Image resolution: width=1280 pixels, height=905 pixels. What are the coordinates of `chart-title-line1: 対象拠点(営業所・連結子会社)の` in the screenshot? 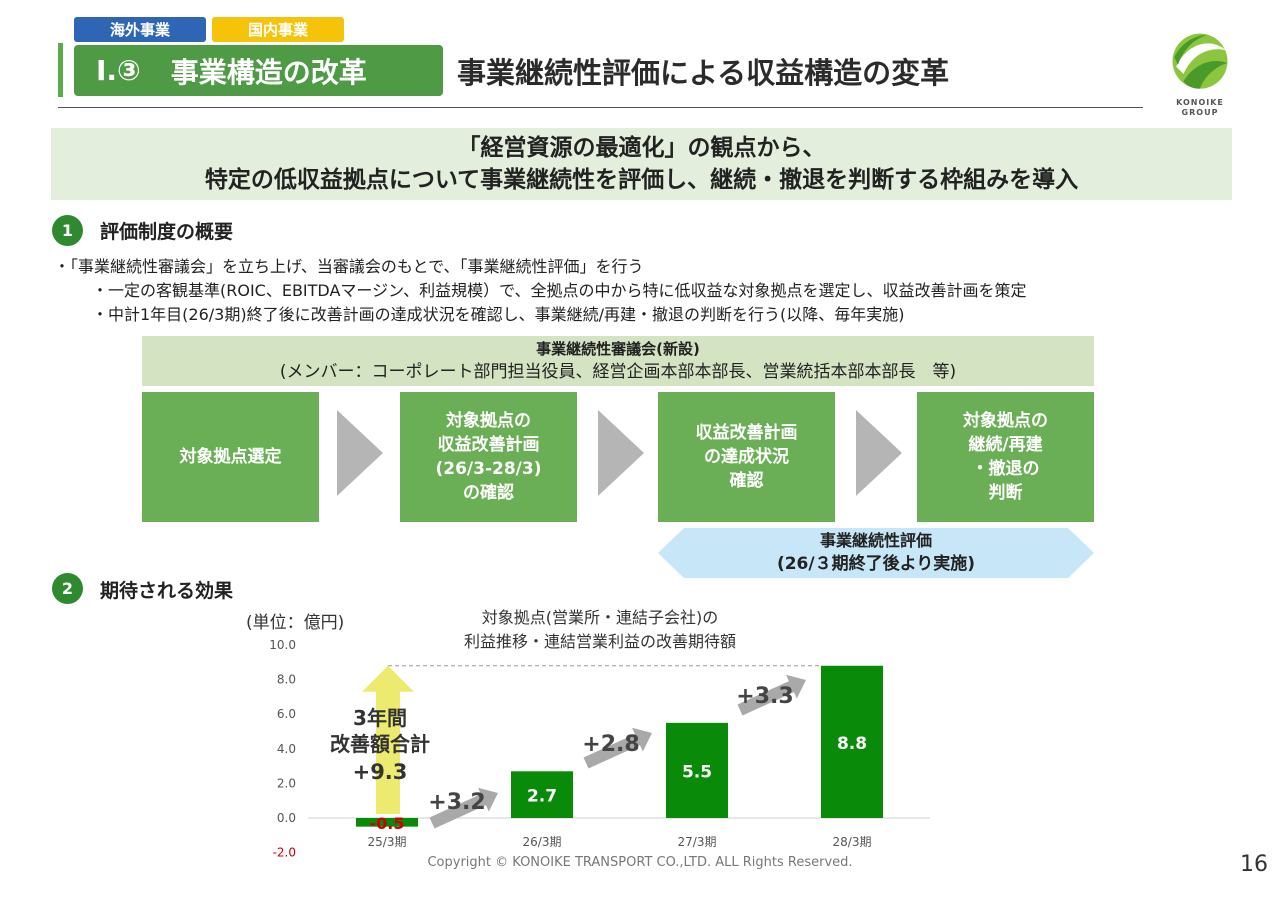 It's located at (600, 617).